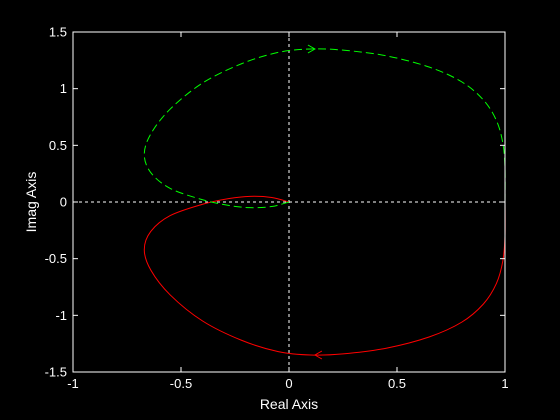 This screenshot has height=420, width=560. I want to click on x-tick-label: 0, so click(288, 383).